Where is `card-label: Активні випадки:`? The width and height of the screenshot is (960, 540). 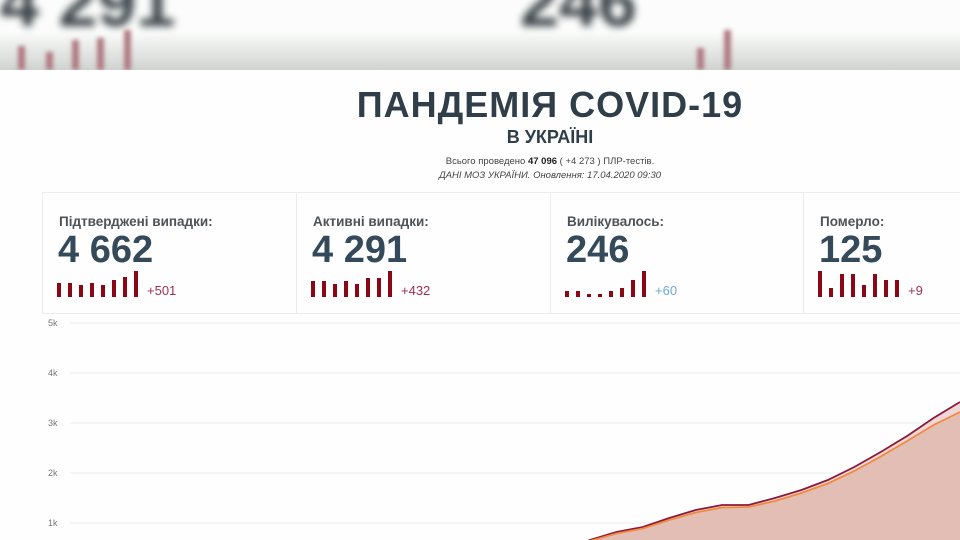 card-label: Активні випадки: is located at coordinates (371, 221).